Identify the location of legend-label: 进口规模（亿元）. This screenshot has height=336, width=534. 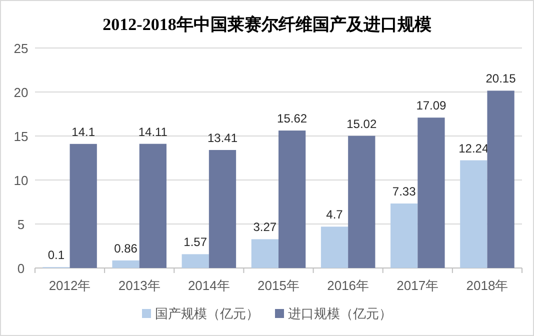
(340, 313).